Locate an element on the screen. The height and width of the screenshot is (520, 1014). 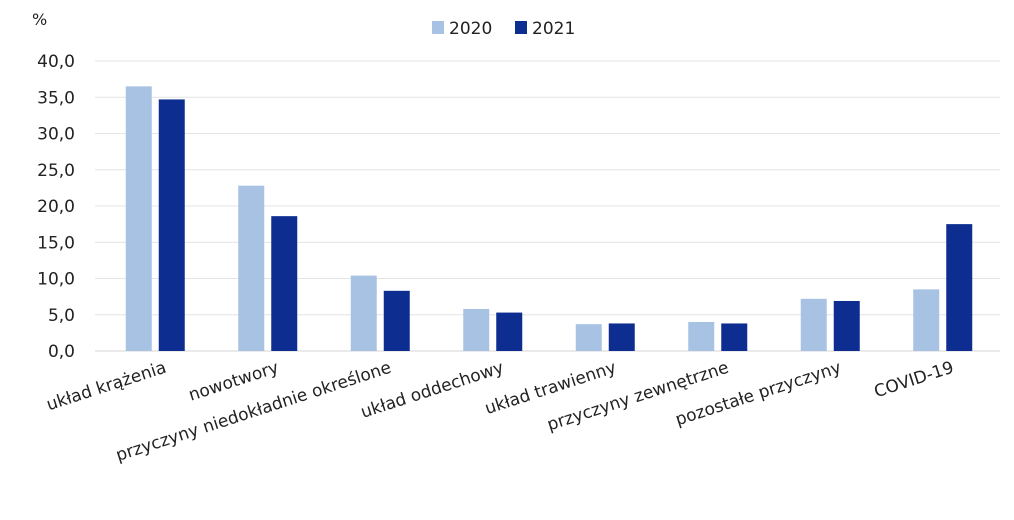
x-category-label: przyczyny zewnętrzne is located at coordinates (638, 397).